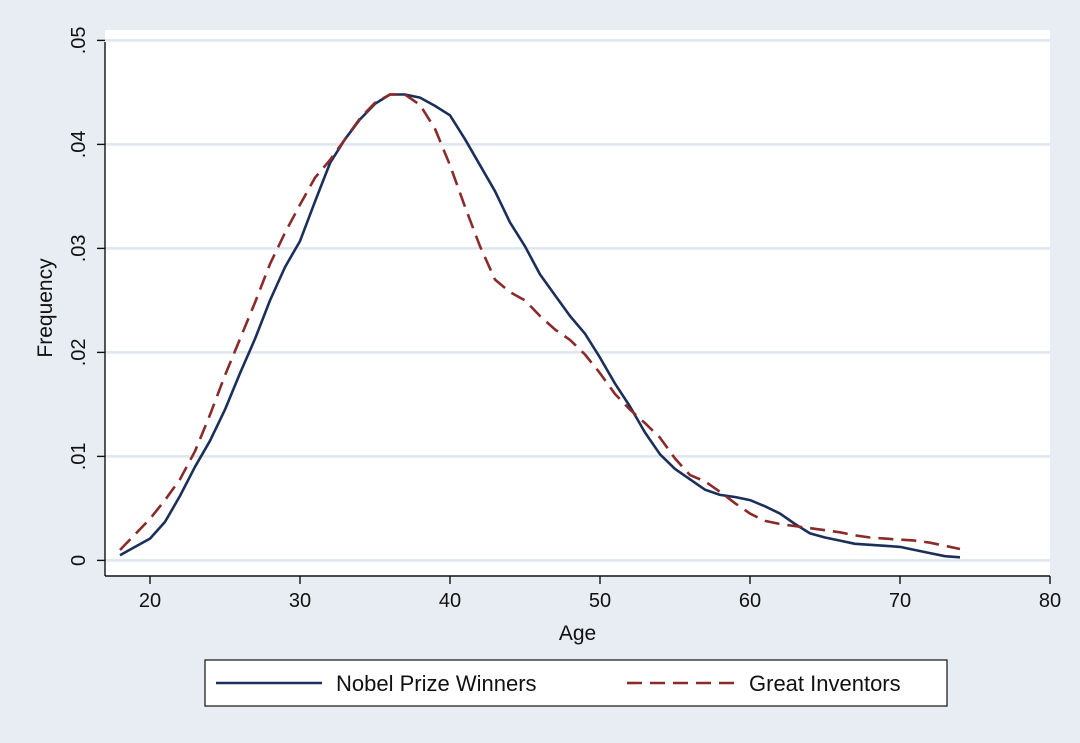  Describe the element at coordinates (79, 352) in the screenshot. I see `y-tick-label: .02` at that location.